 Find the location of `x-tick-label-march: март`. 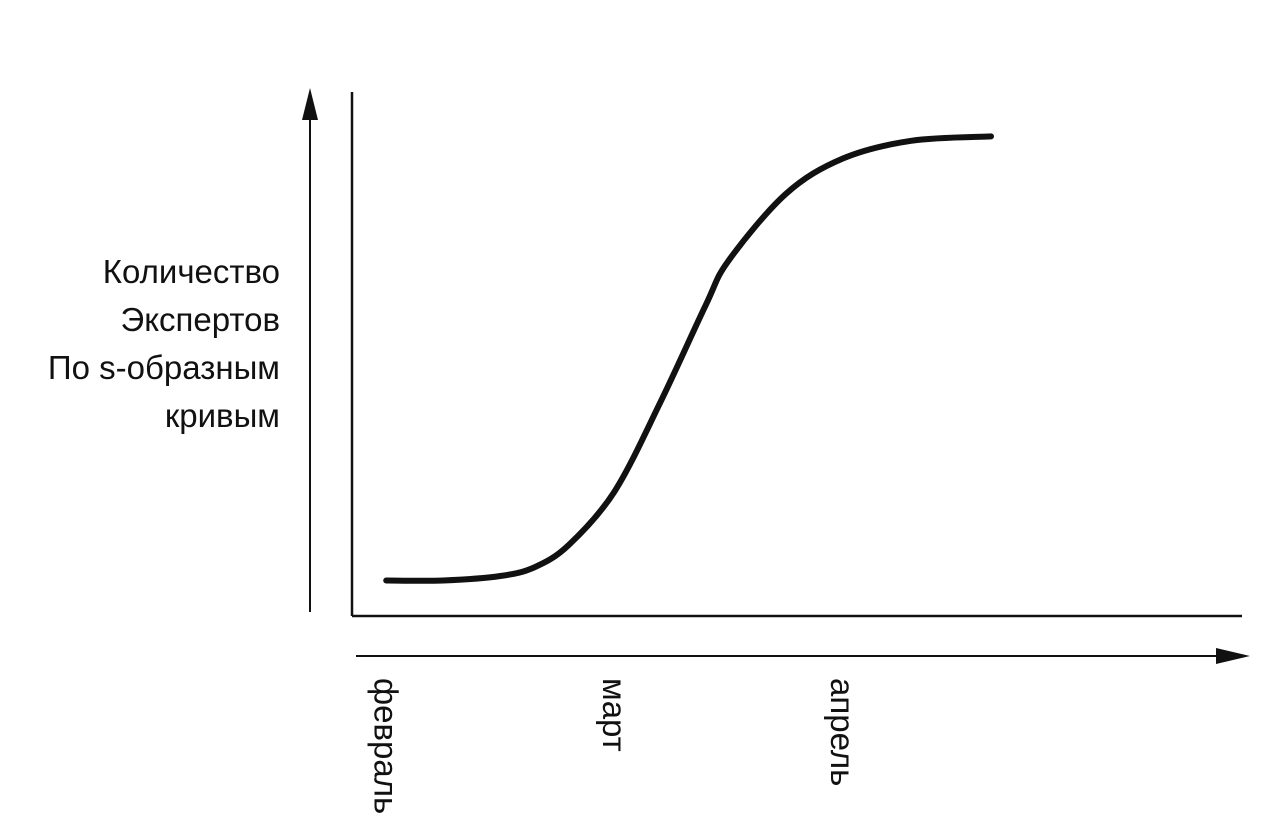

x-tick-label-march: март is located at coordinates (614, 715).